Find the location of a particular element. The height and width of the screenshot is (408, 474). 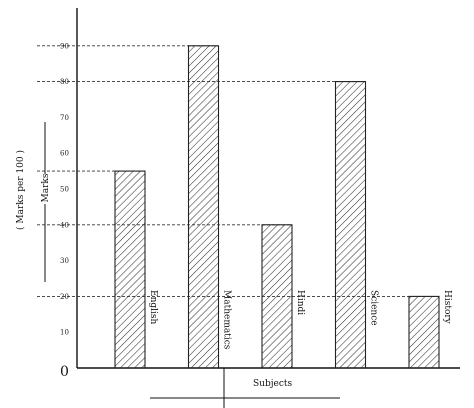

bar-science is located at coordinates (350, 225).